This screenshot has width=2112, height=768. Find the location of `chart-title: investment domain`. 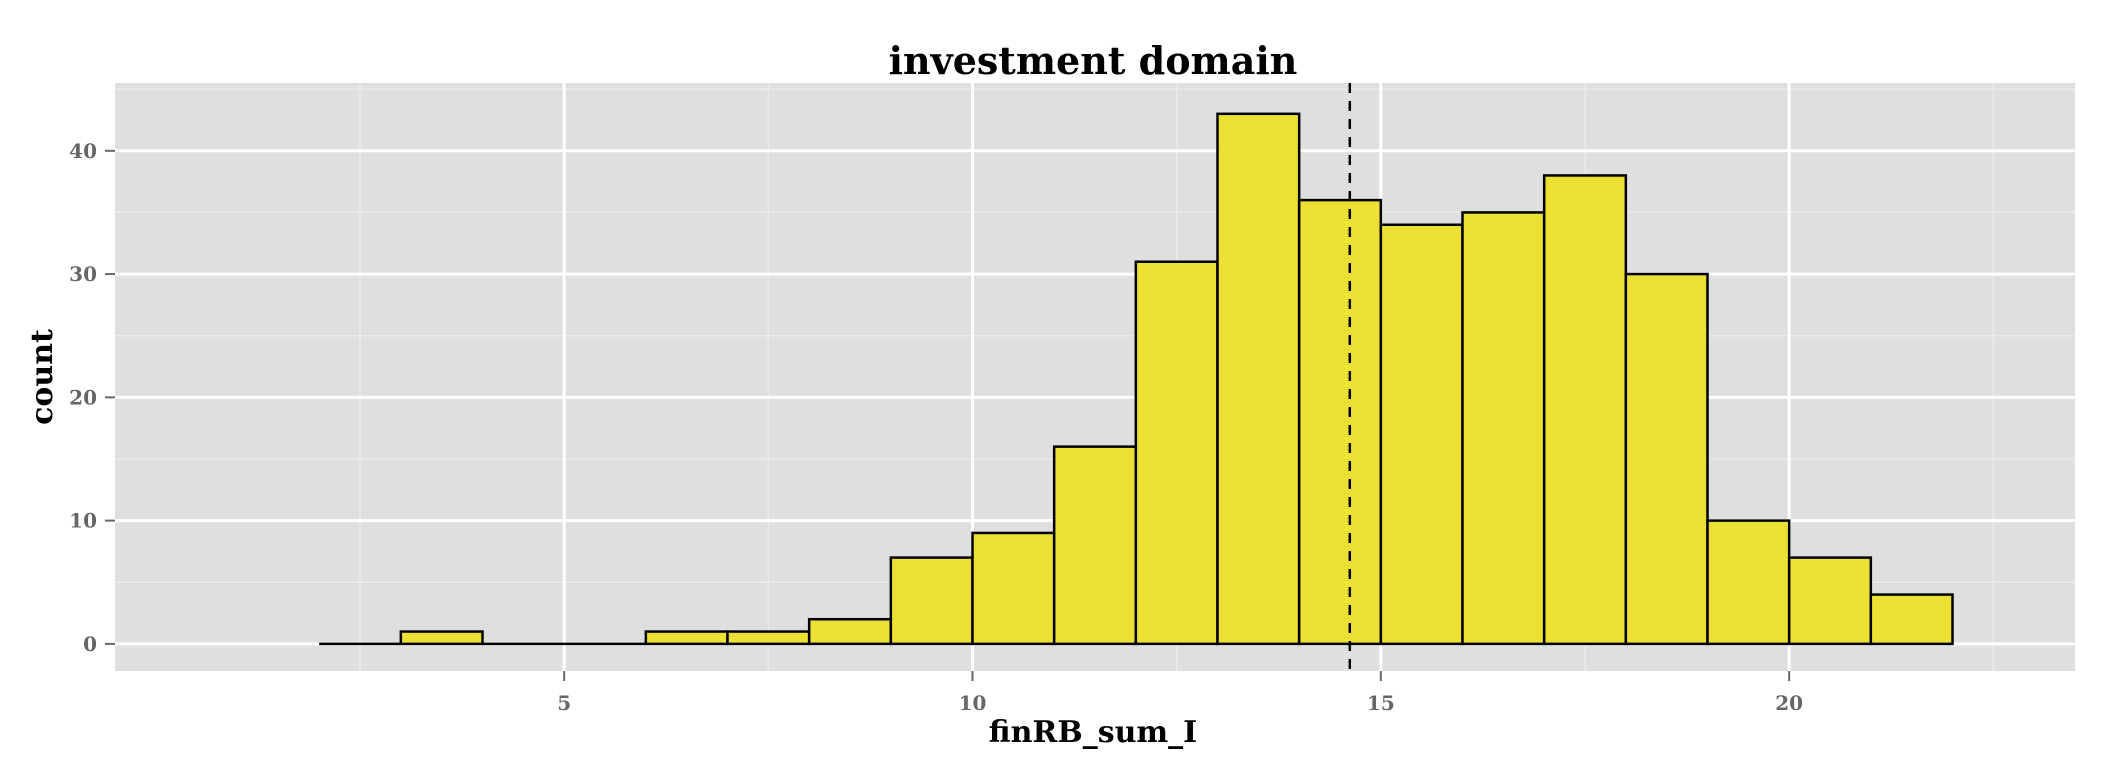

chart-title: investment domain is located at coordinates (1093, 60).